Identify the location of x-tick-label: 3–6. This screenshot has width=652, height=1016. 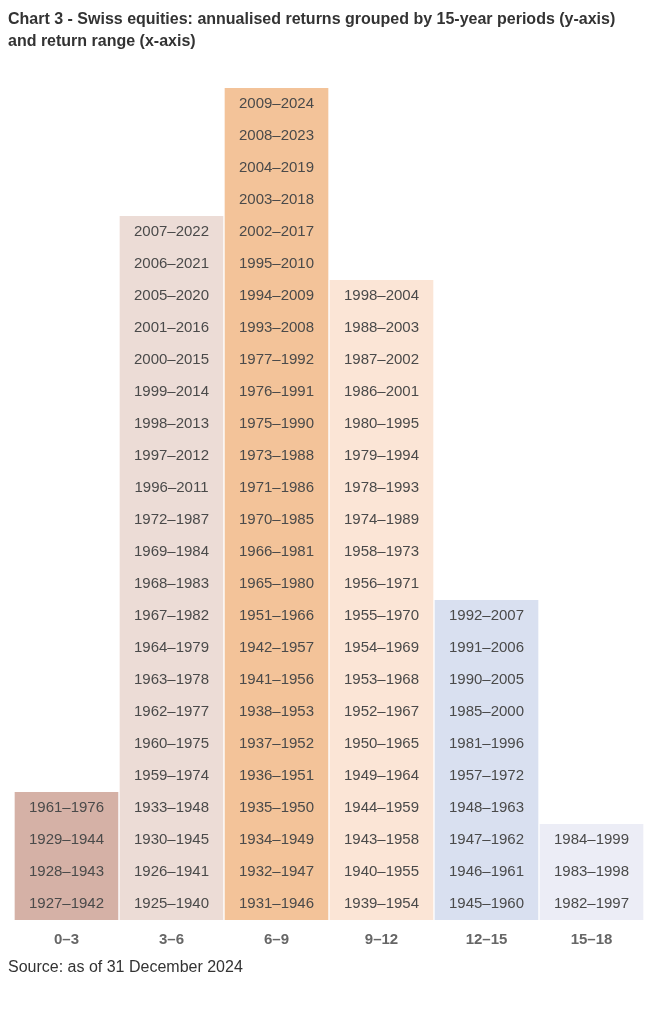
(171, 939).